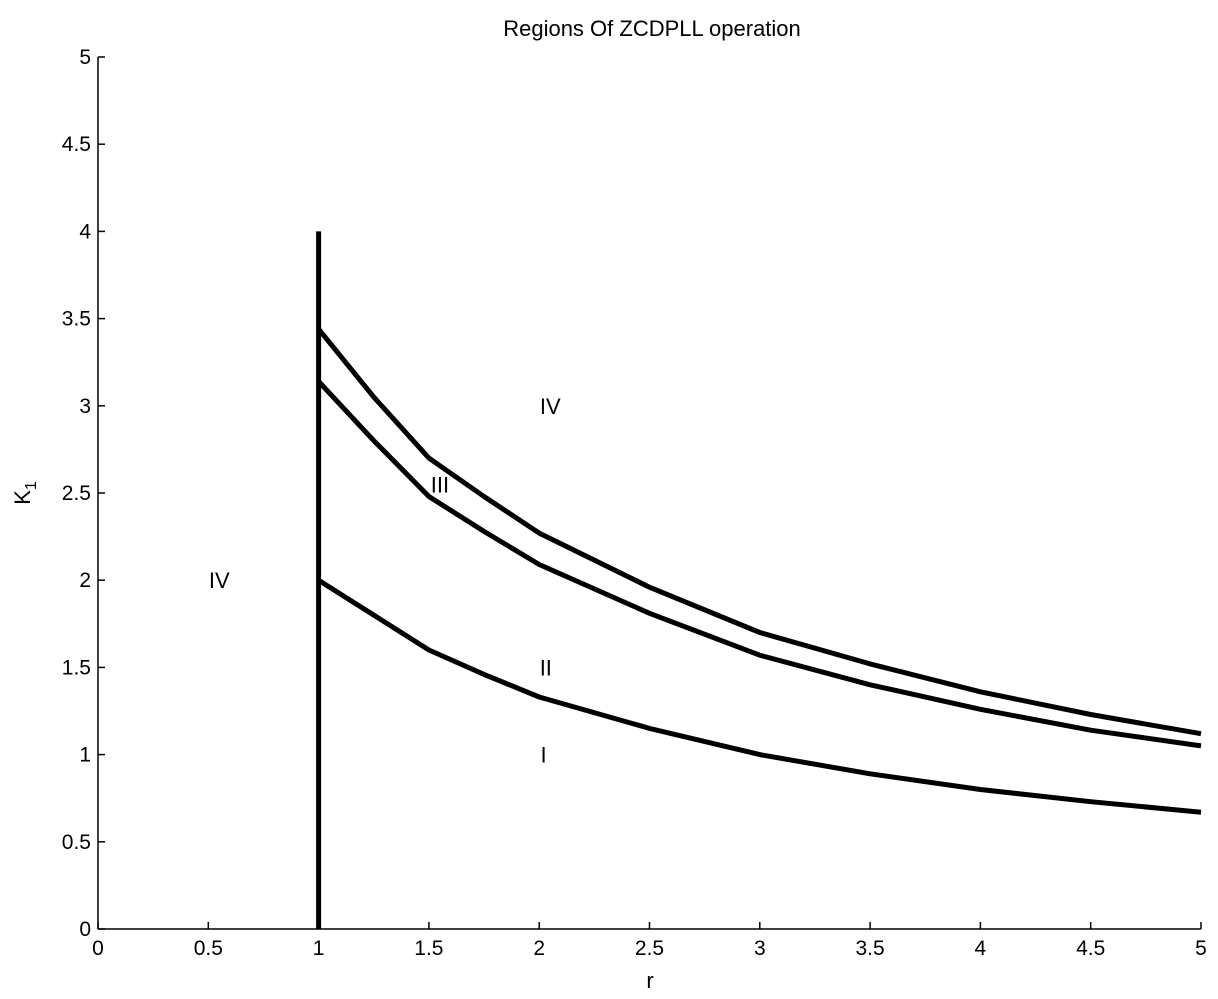 Image resolution: width=1218 pixels, height=999 pixels. Describe the element at coordinates (1201, 948) in the screenshot. I see `x-tick-label: 5` at that location.